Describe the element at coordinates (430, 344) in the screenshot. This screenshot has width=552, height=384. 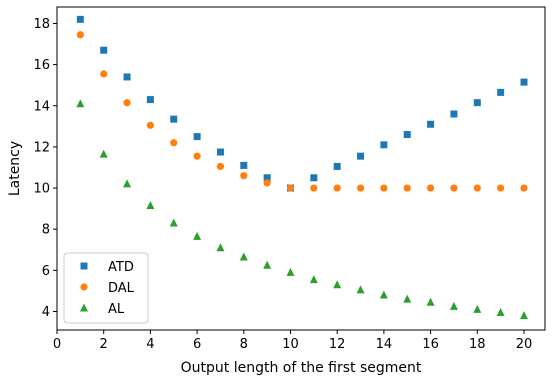
I see `x-tick-label: 16` at that location.